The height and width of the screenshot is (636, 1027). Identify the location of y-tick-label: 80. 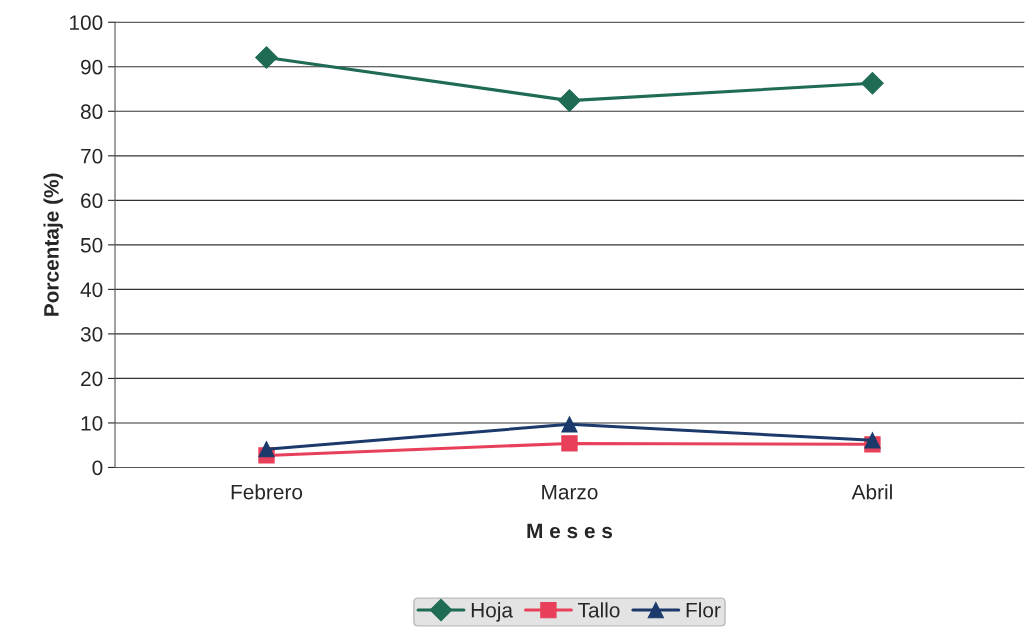
(91, 112).